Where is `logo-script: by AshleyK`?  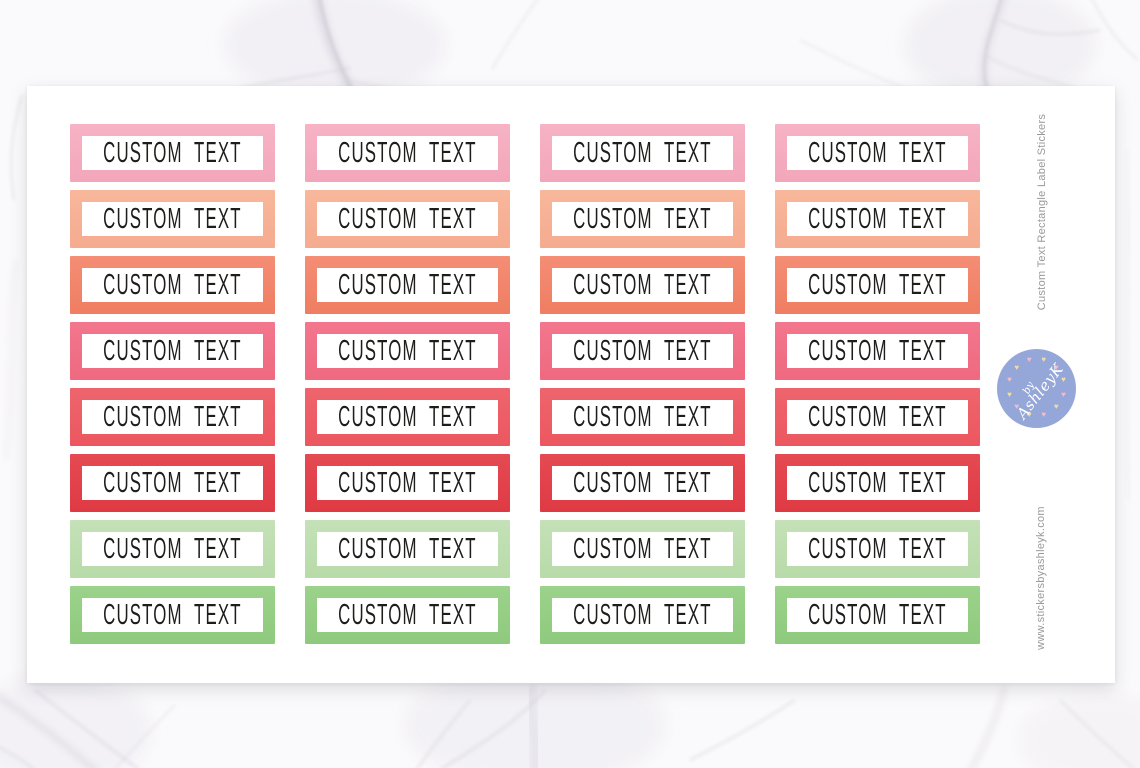
logo-script: by AshleyK is located at coordinates (1036, 388).